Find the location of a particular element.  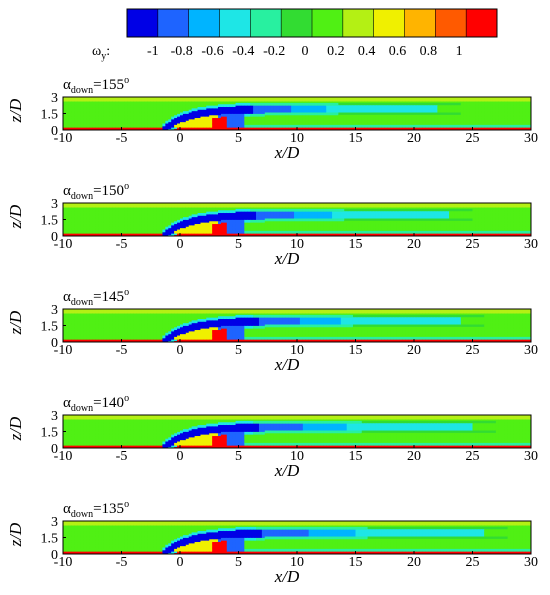

colorbar-swatch is located at coordinates (389, 23).